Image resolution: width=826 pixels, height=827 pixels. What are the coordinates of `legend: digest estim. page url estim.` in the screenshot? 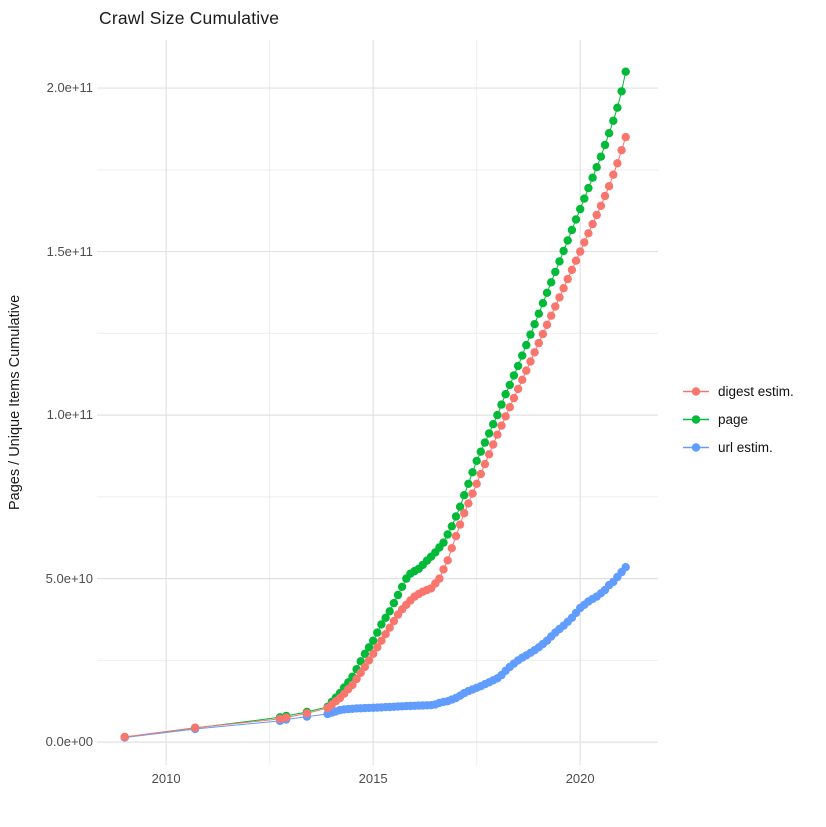 It's located at (738, 419).